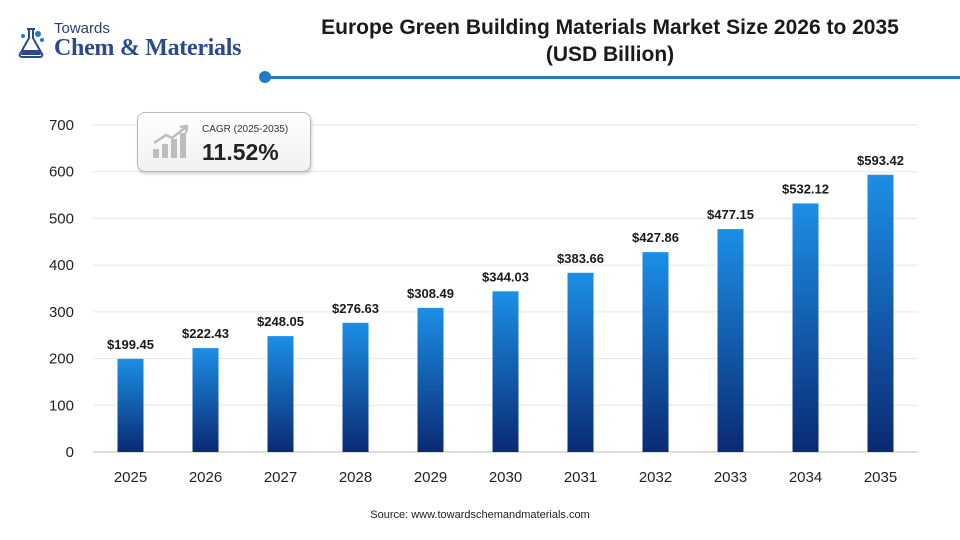 Image resolution: width=960 pixels, height=540 pixels. What do you see at coordinates (480, 515) in the screenshot?
I see `source-note: Source: www.towardschemandmaterials.com` at bounding box center [480, 515].